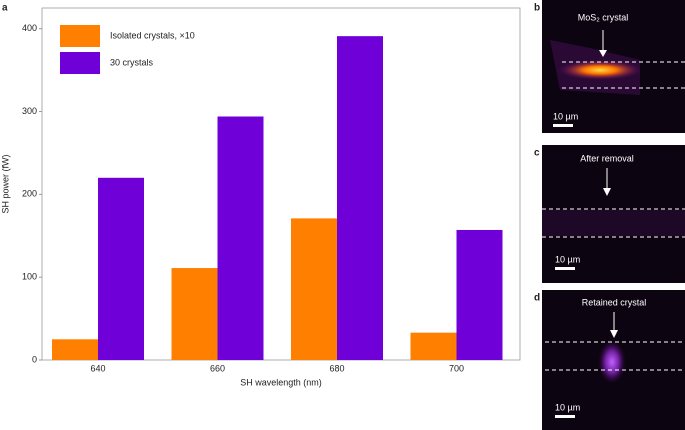  Describe the element at coordinates (5, 183) in the screenshot. I see `y-axis-label: SH power (fW)` at that location.